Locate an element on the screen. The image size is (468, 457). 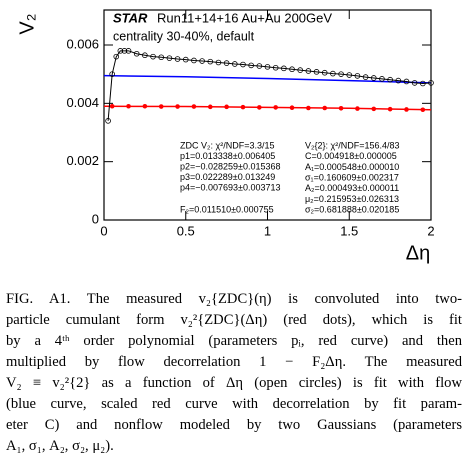
fit-parameter: A₂=0.000493±0.000011 is located at coordinates (352, 188).